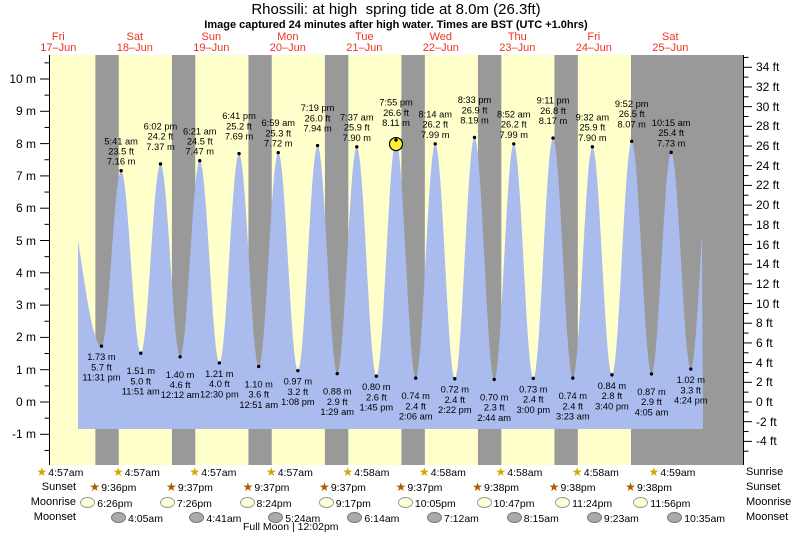  What do you see at coordinates (357, 127) in the screenshot?
I see `high-tide-annotation: 7:37 am 25.9 ft 7.90 m` at bounding box center [357, 127].